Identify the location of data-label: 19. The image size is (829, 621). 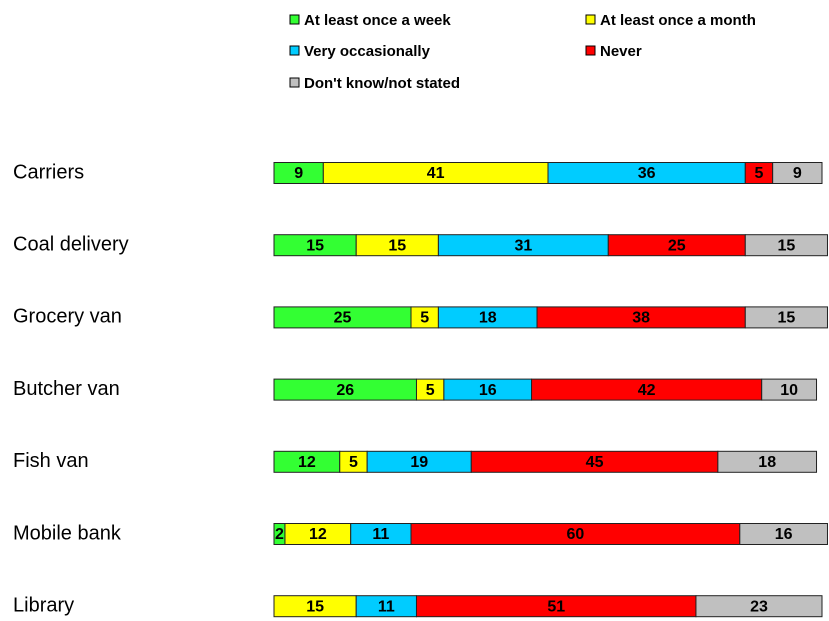
(419, 462).